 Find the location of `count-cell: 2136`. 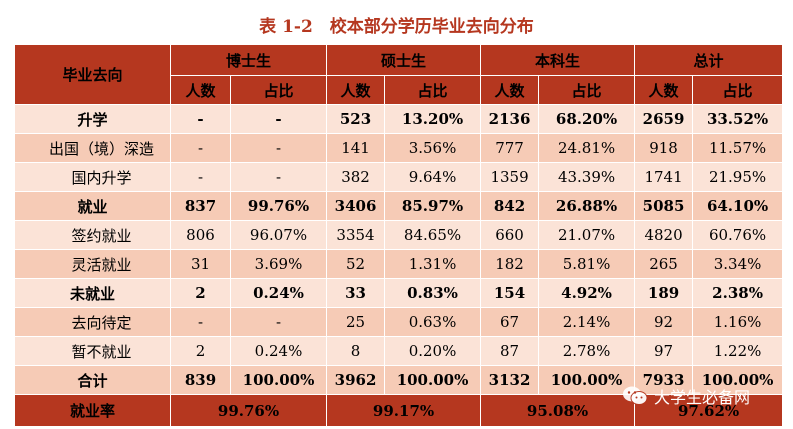

count-cell: 2136 is located at coordinates (510, 119).